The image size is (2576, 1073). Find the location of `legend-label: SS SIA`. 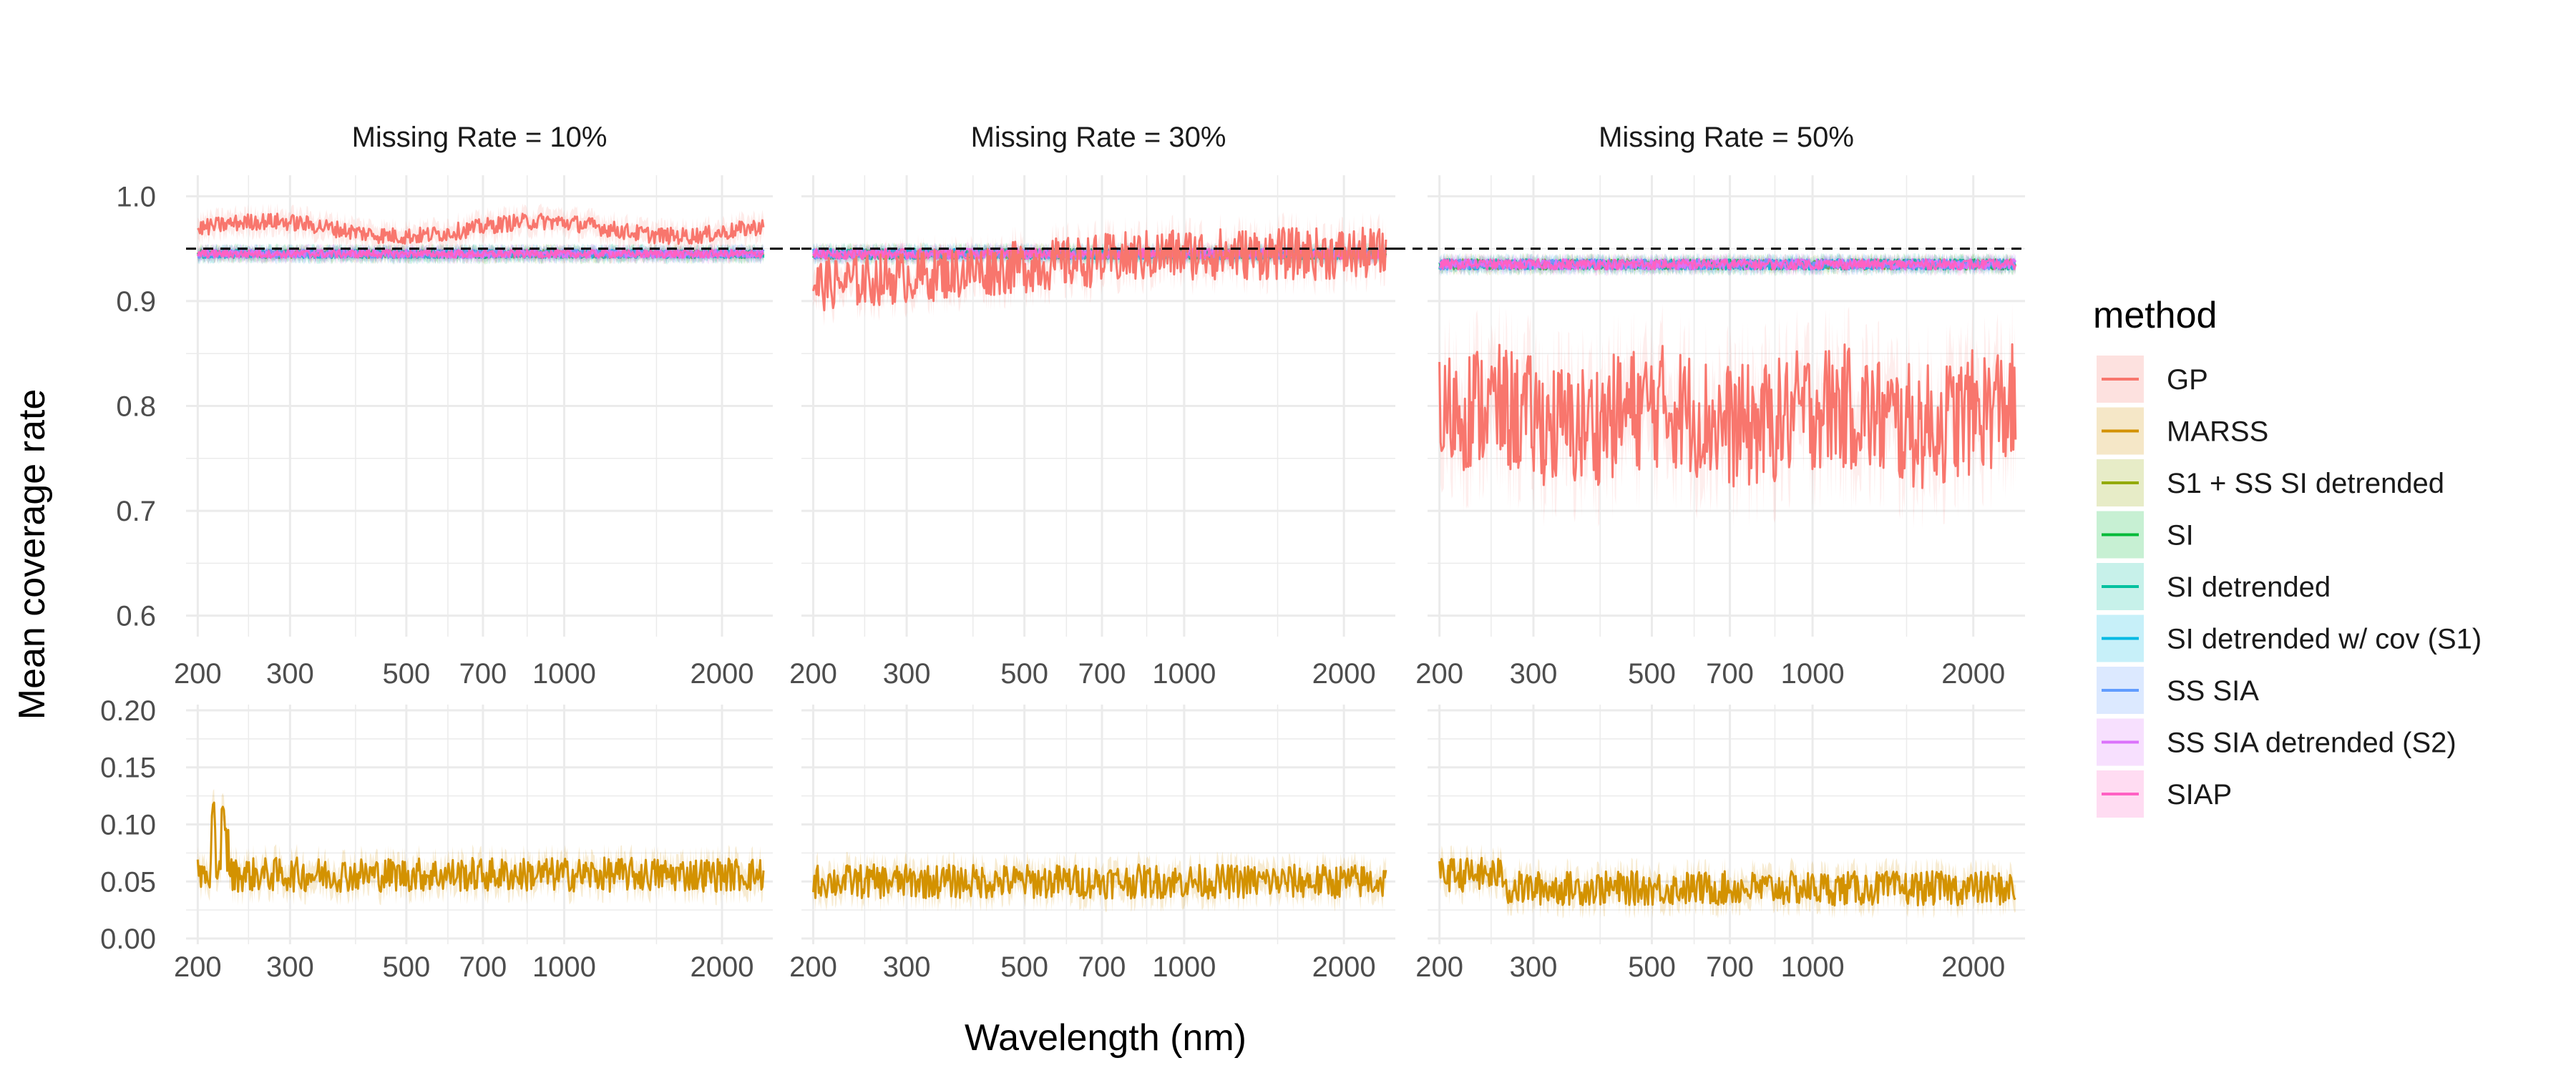

legend-label: SS SIA is located at coordinates (2213, 691).